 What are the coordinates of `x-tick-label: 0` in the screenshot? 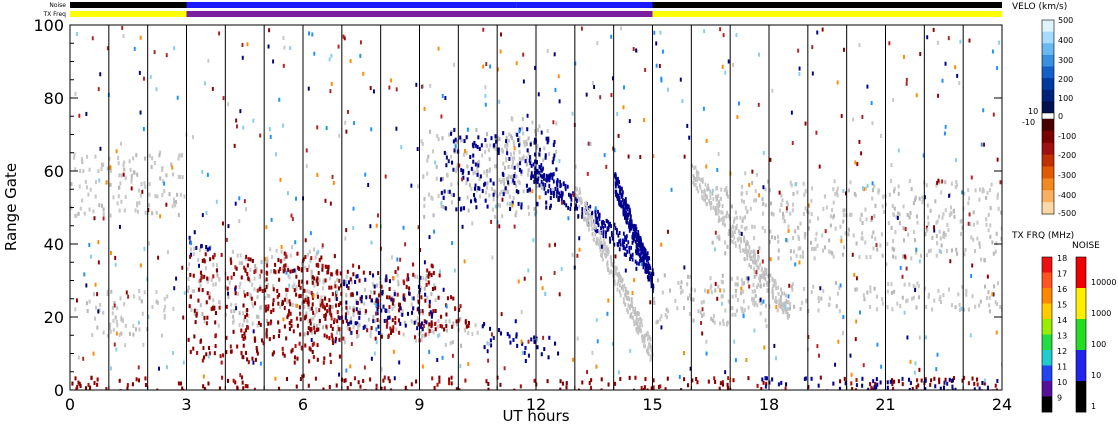 It's located at (70, 404).